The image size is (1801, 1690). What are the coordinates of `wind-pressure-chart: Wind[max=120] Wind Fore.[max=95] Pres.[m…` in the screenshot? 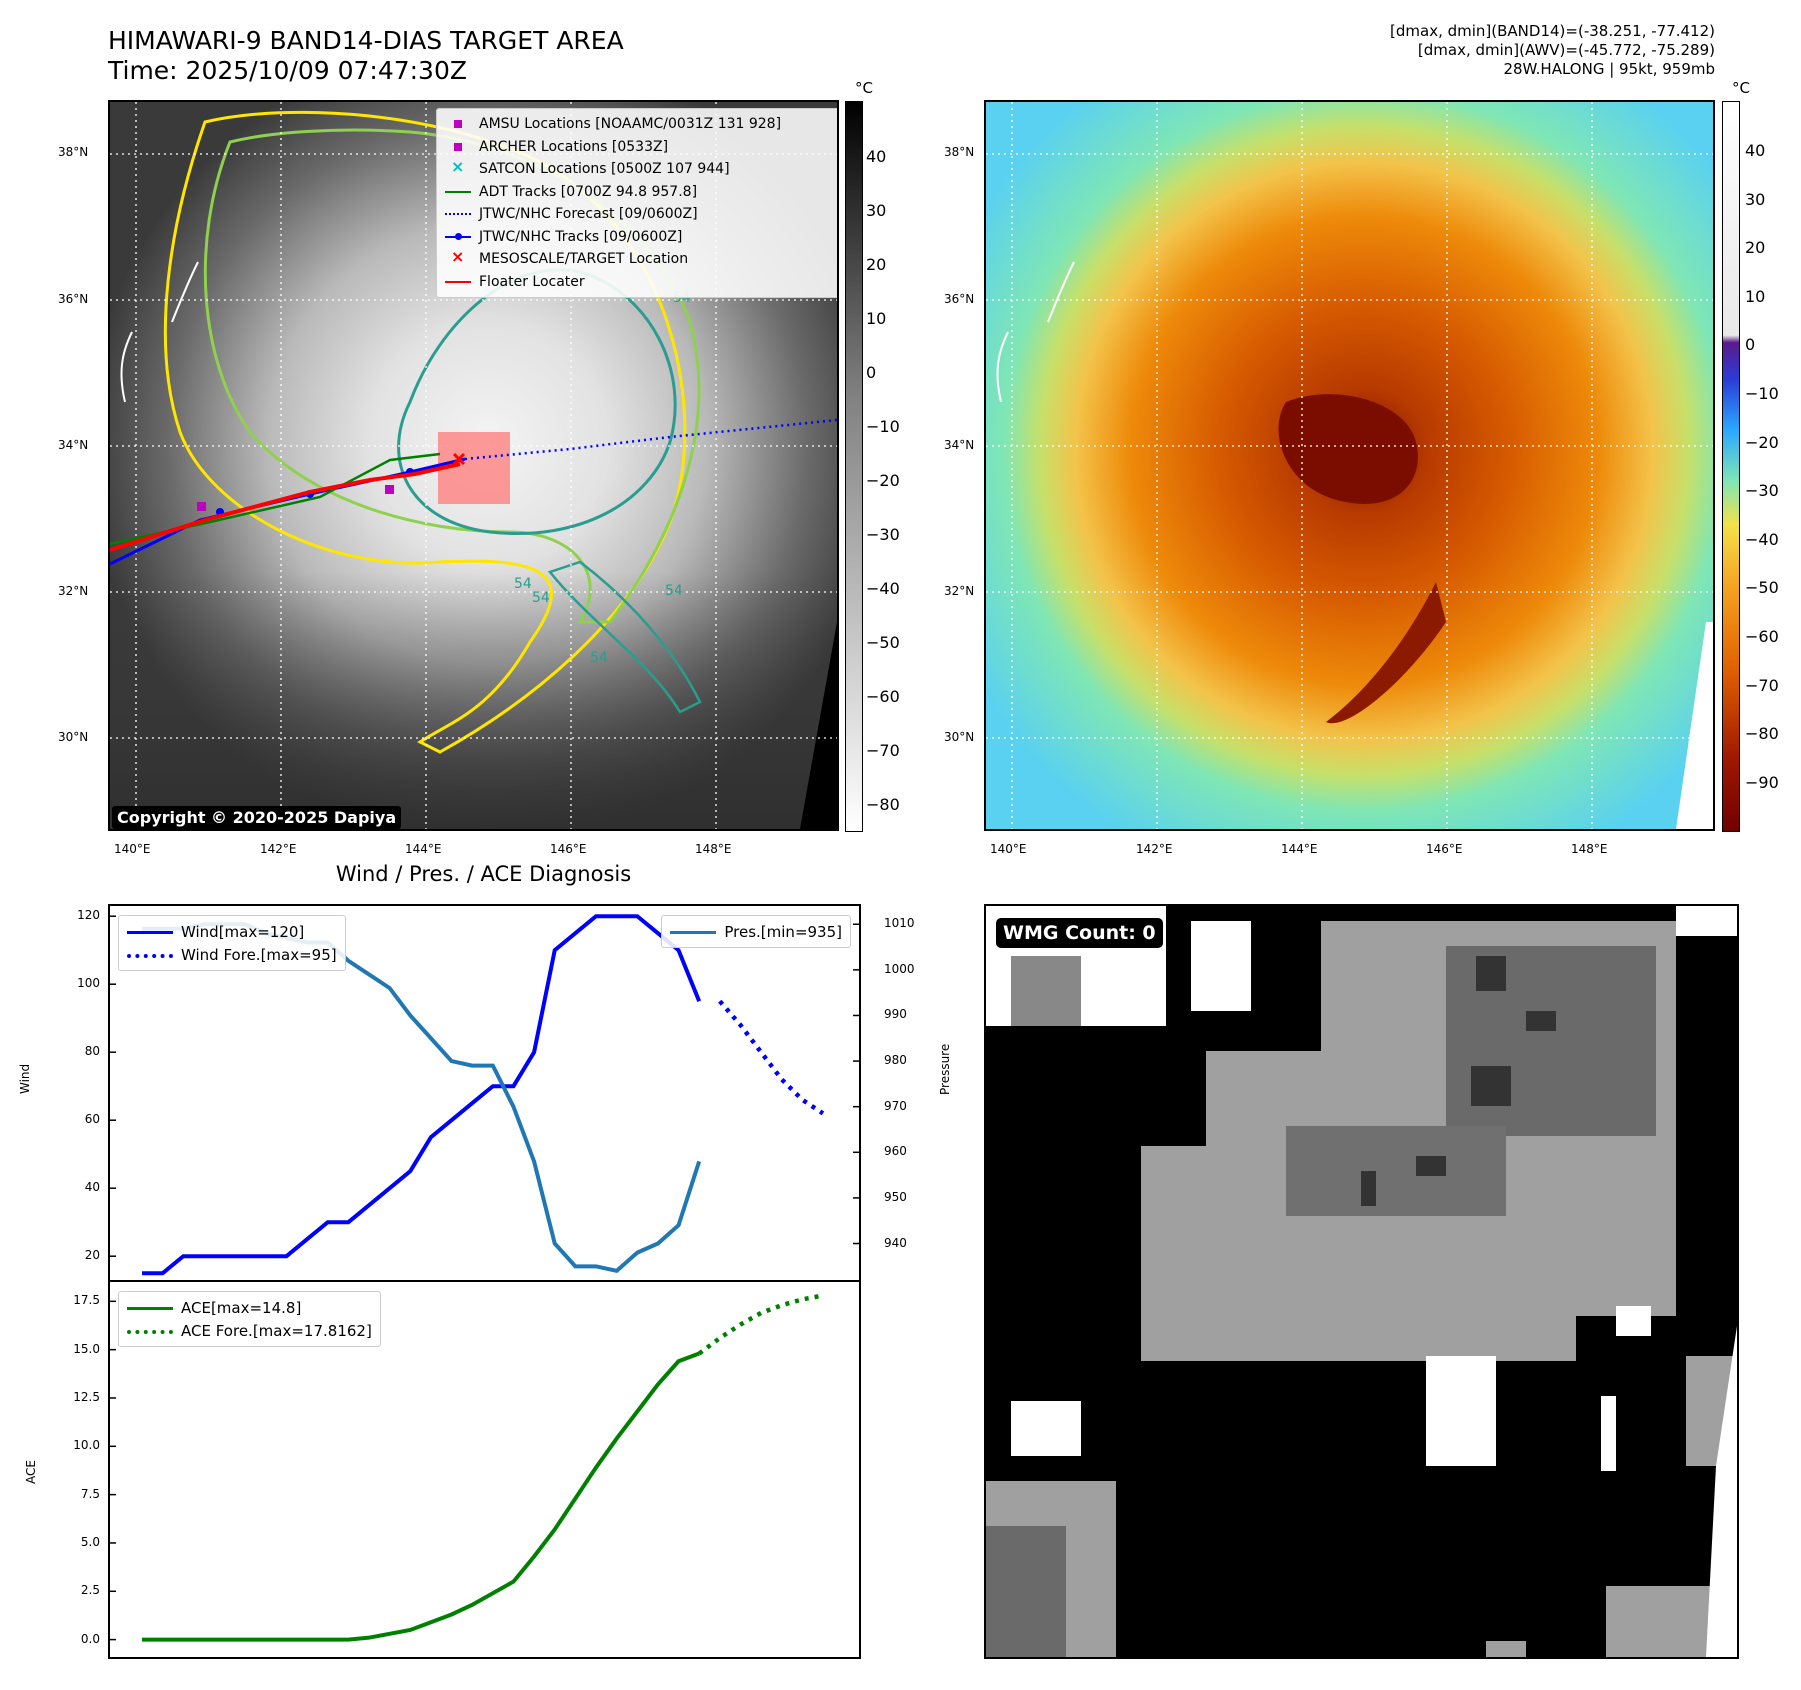 It's located at (484, 1093).